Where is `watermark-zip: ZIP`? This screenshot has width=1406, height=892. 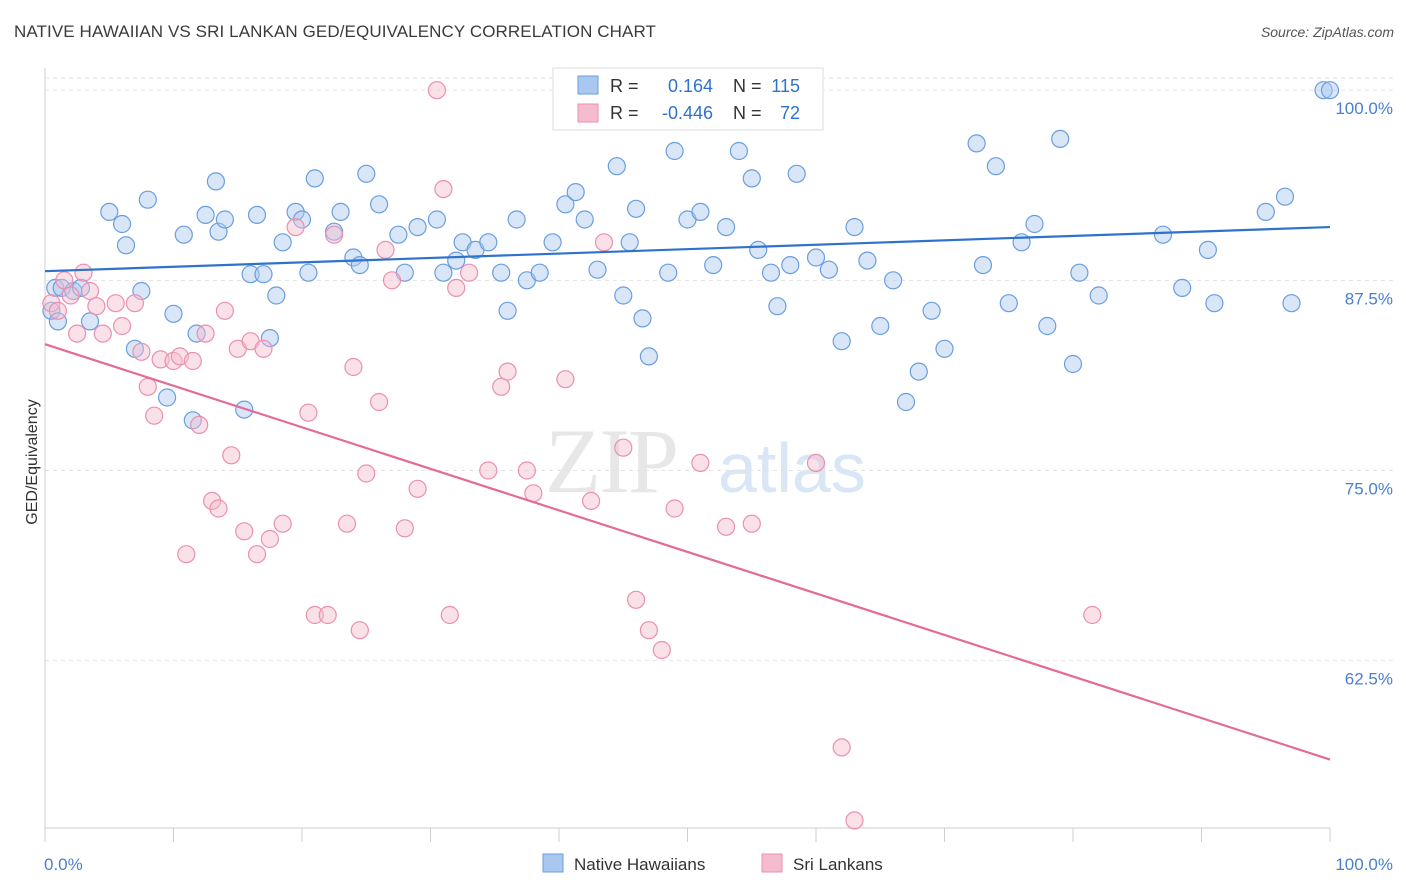
watermark-zip: ZIP is located at coordinates (611, 461).